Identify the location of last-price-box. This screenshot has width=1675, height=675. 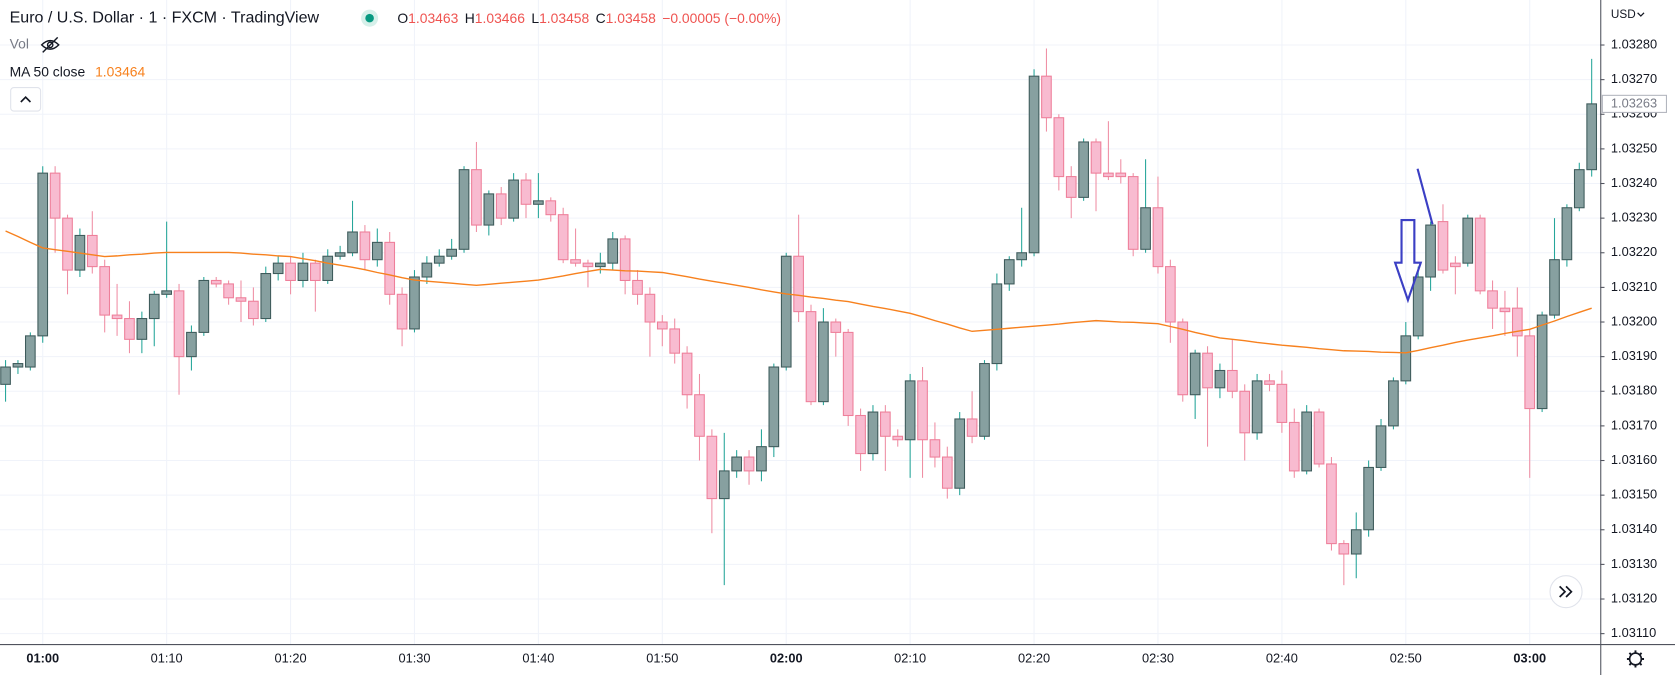
(1634, 103).